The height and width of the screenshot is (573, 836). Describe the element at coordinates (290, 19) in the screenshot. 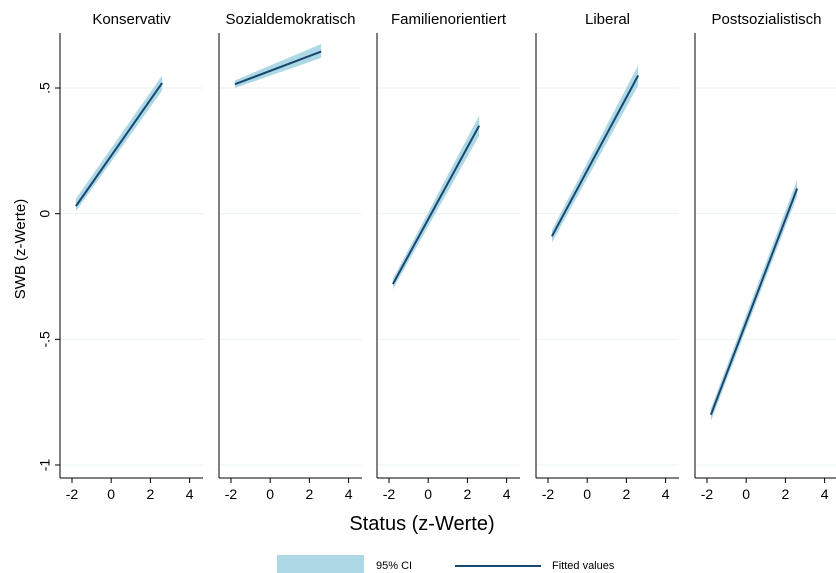

I see `panel-title: Sozialdemokratisch` at that location.